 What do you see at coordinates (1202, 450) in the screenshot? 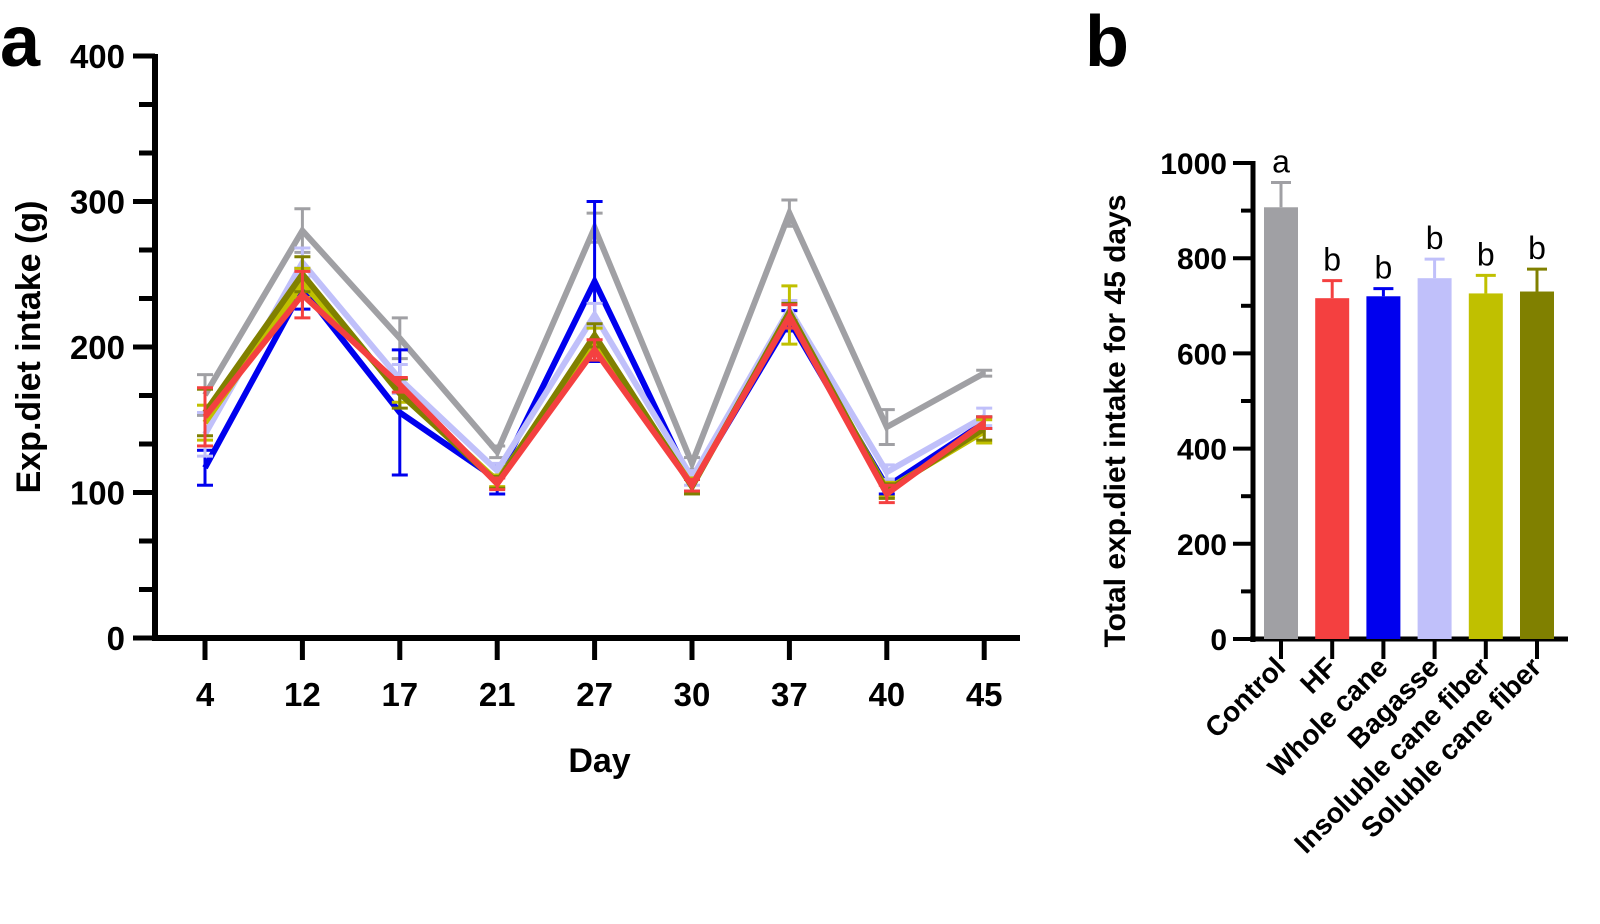
I see `panel-b-y-tick-label: 400` at bounding box center [1202, 450].